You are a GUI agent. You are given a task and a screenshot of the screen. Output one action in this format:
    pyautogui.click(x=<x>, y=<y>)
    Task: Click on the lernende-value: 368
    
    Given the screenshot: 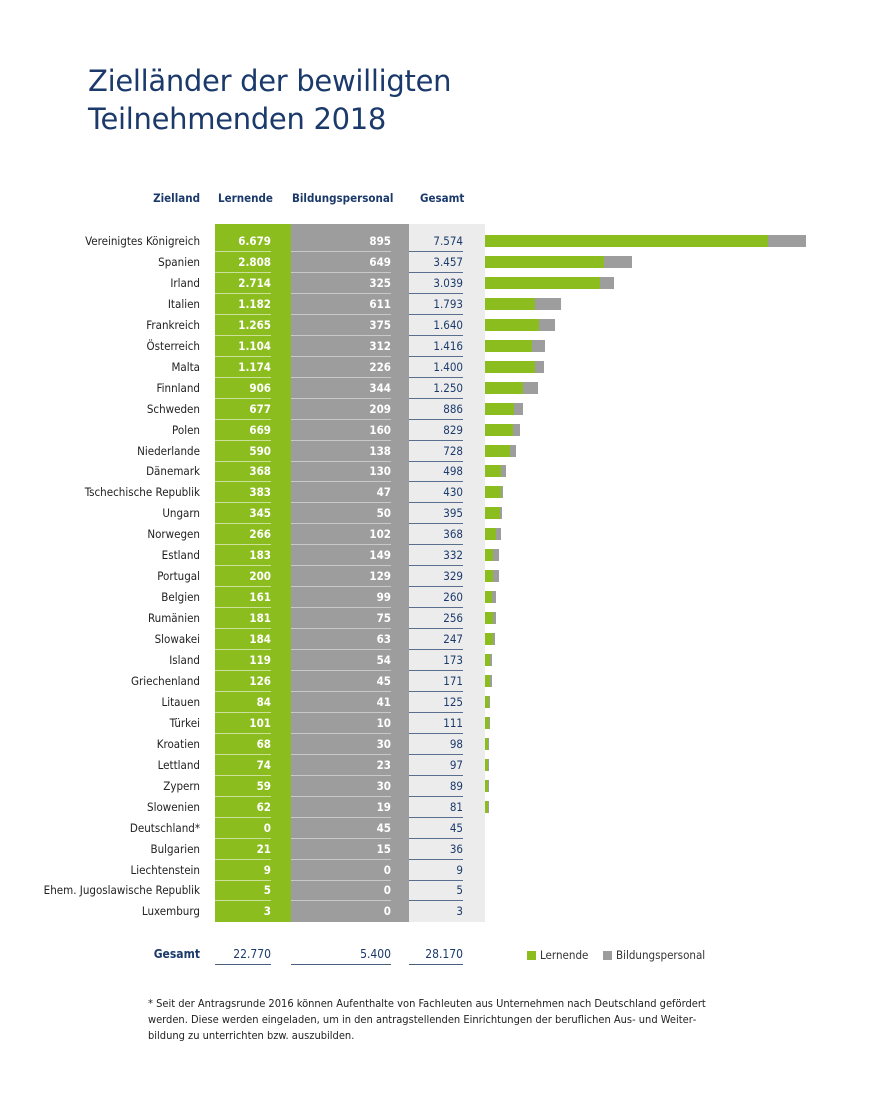 What is the action you would take?
    pyautogui.click(x=260, y=471)
    